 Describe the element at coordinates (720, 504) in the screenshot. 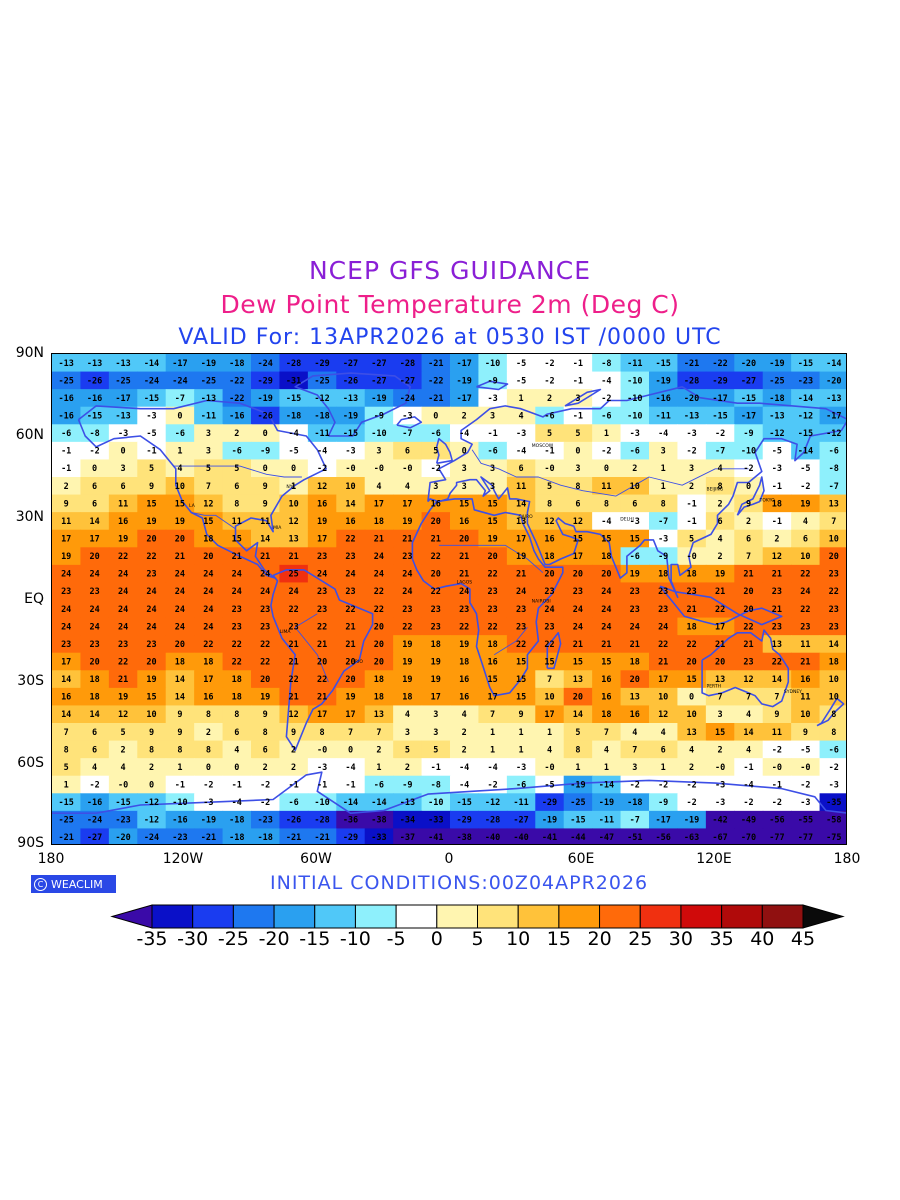

I see `grid-value: 2` at that location.